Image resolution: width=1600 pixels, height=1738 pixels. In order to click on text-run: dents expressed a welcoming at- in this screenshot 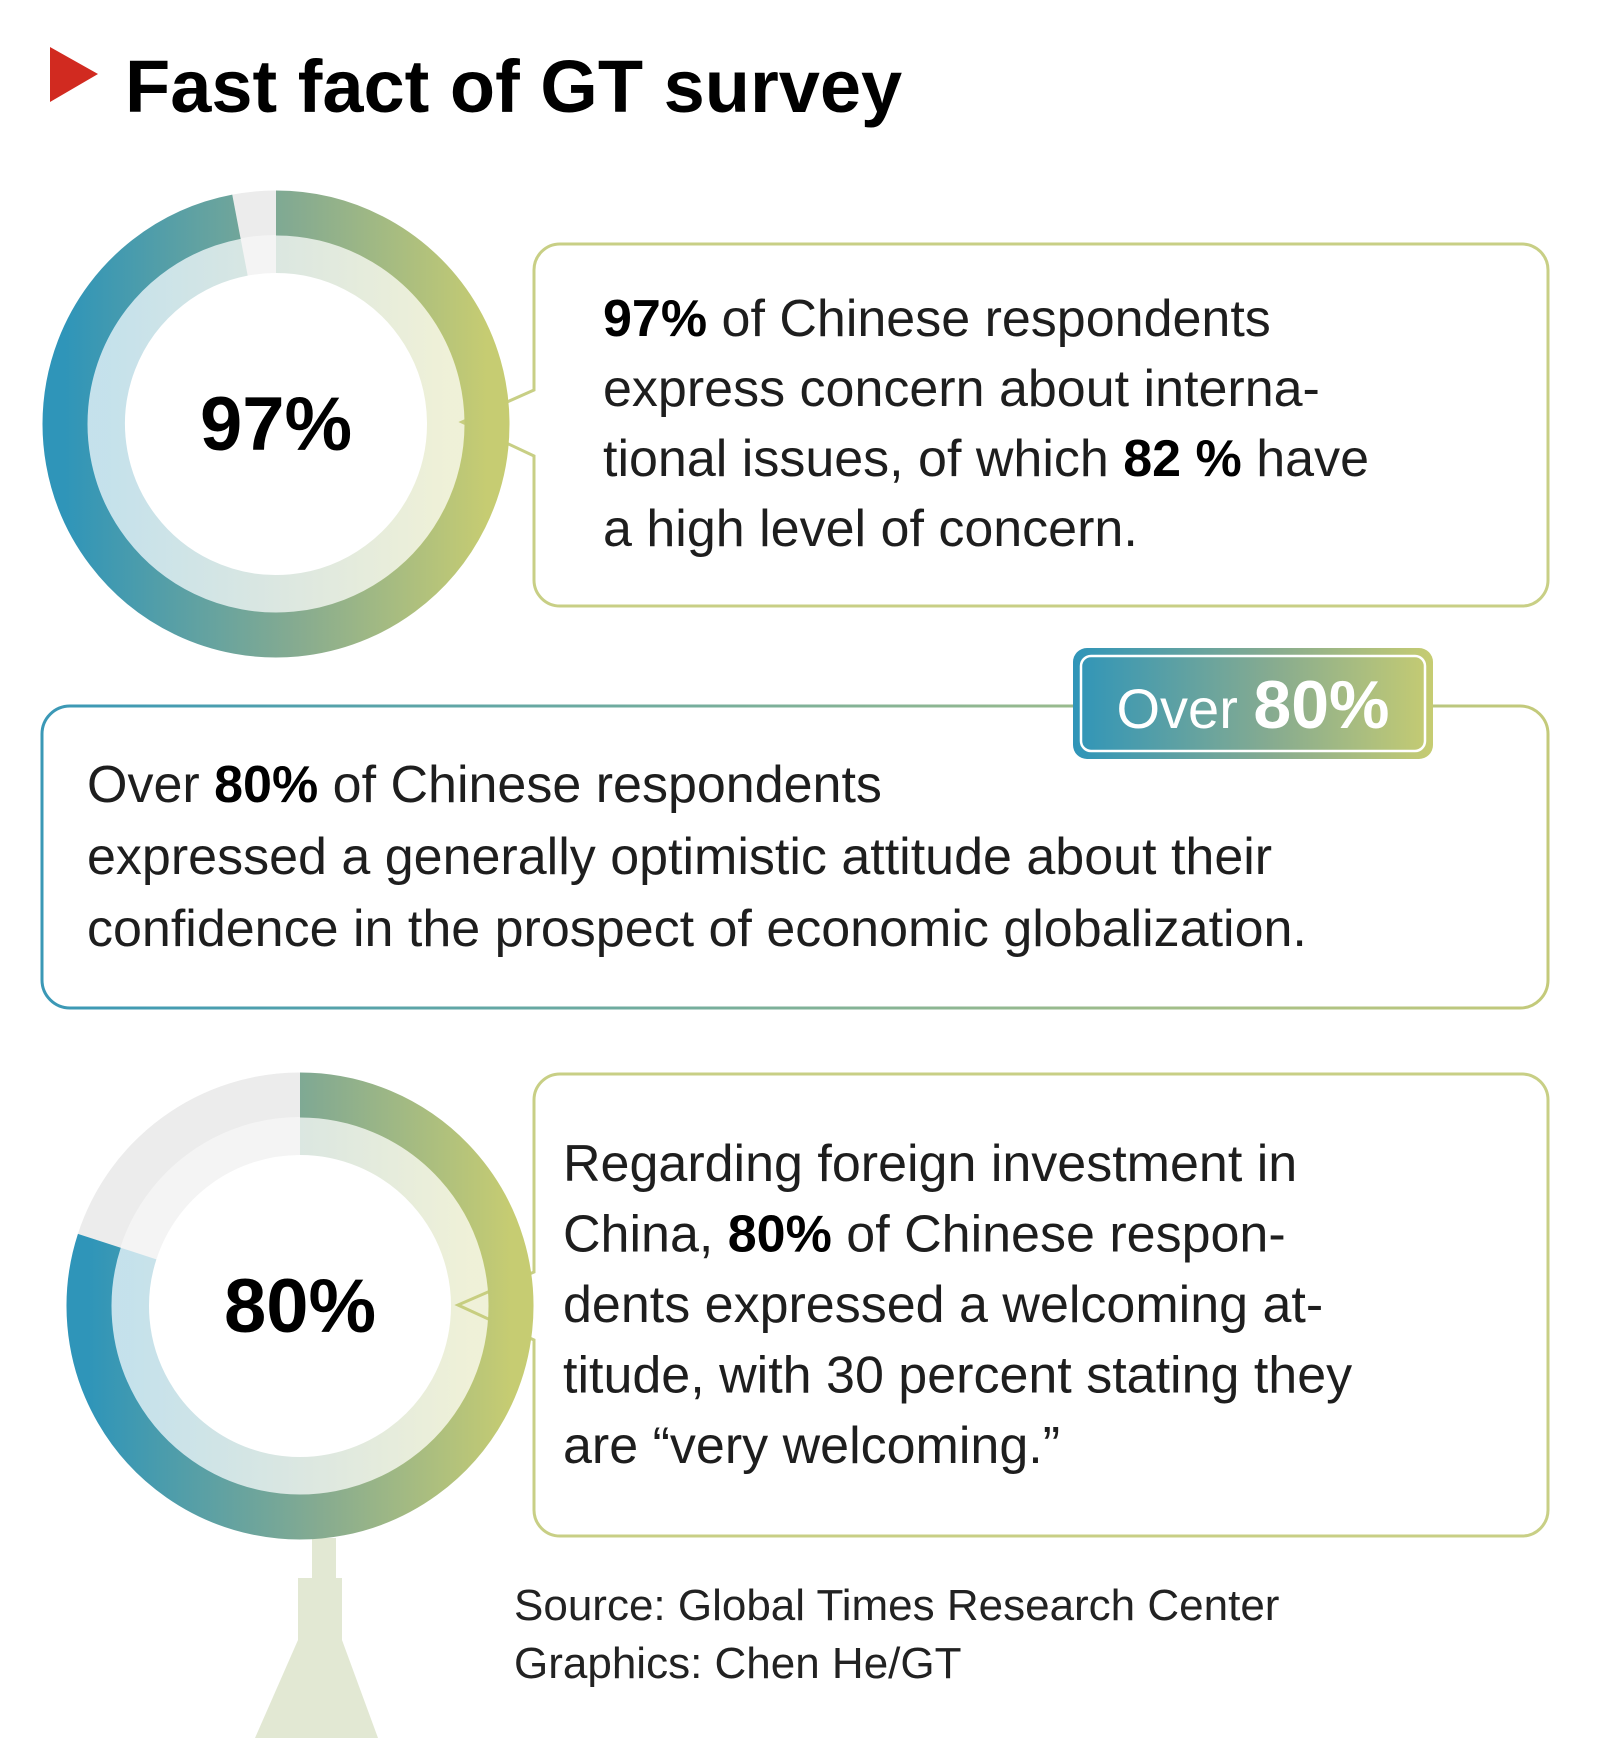, I will do `click(943, 1305)`.